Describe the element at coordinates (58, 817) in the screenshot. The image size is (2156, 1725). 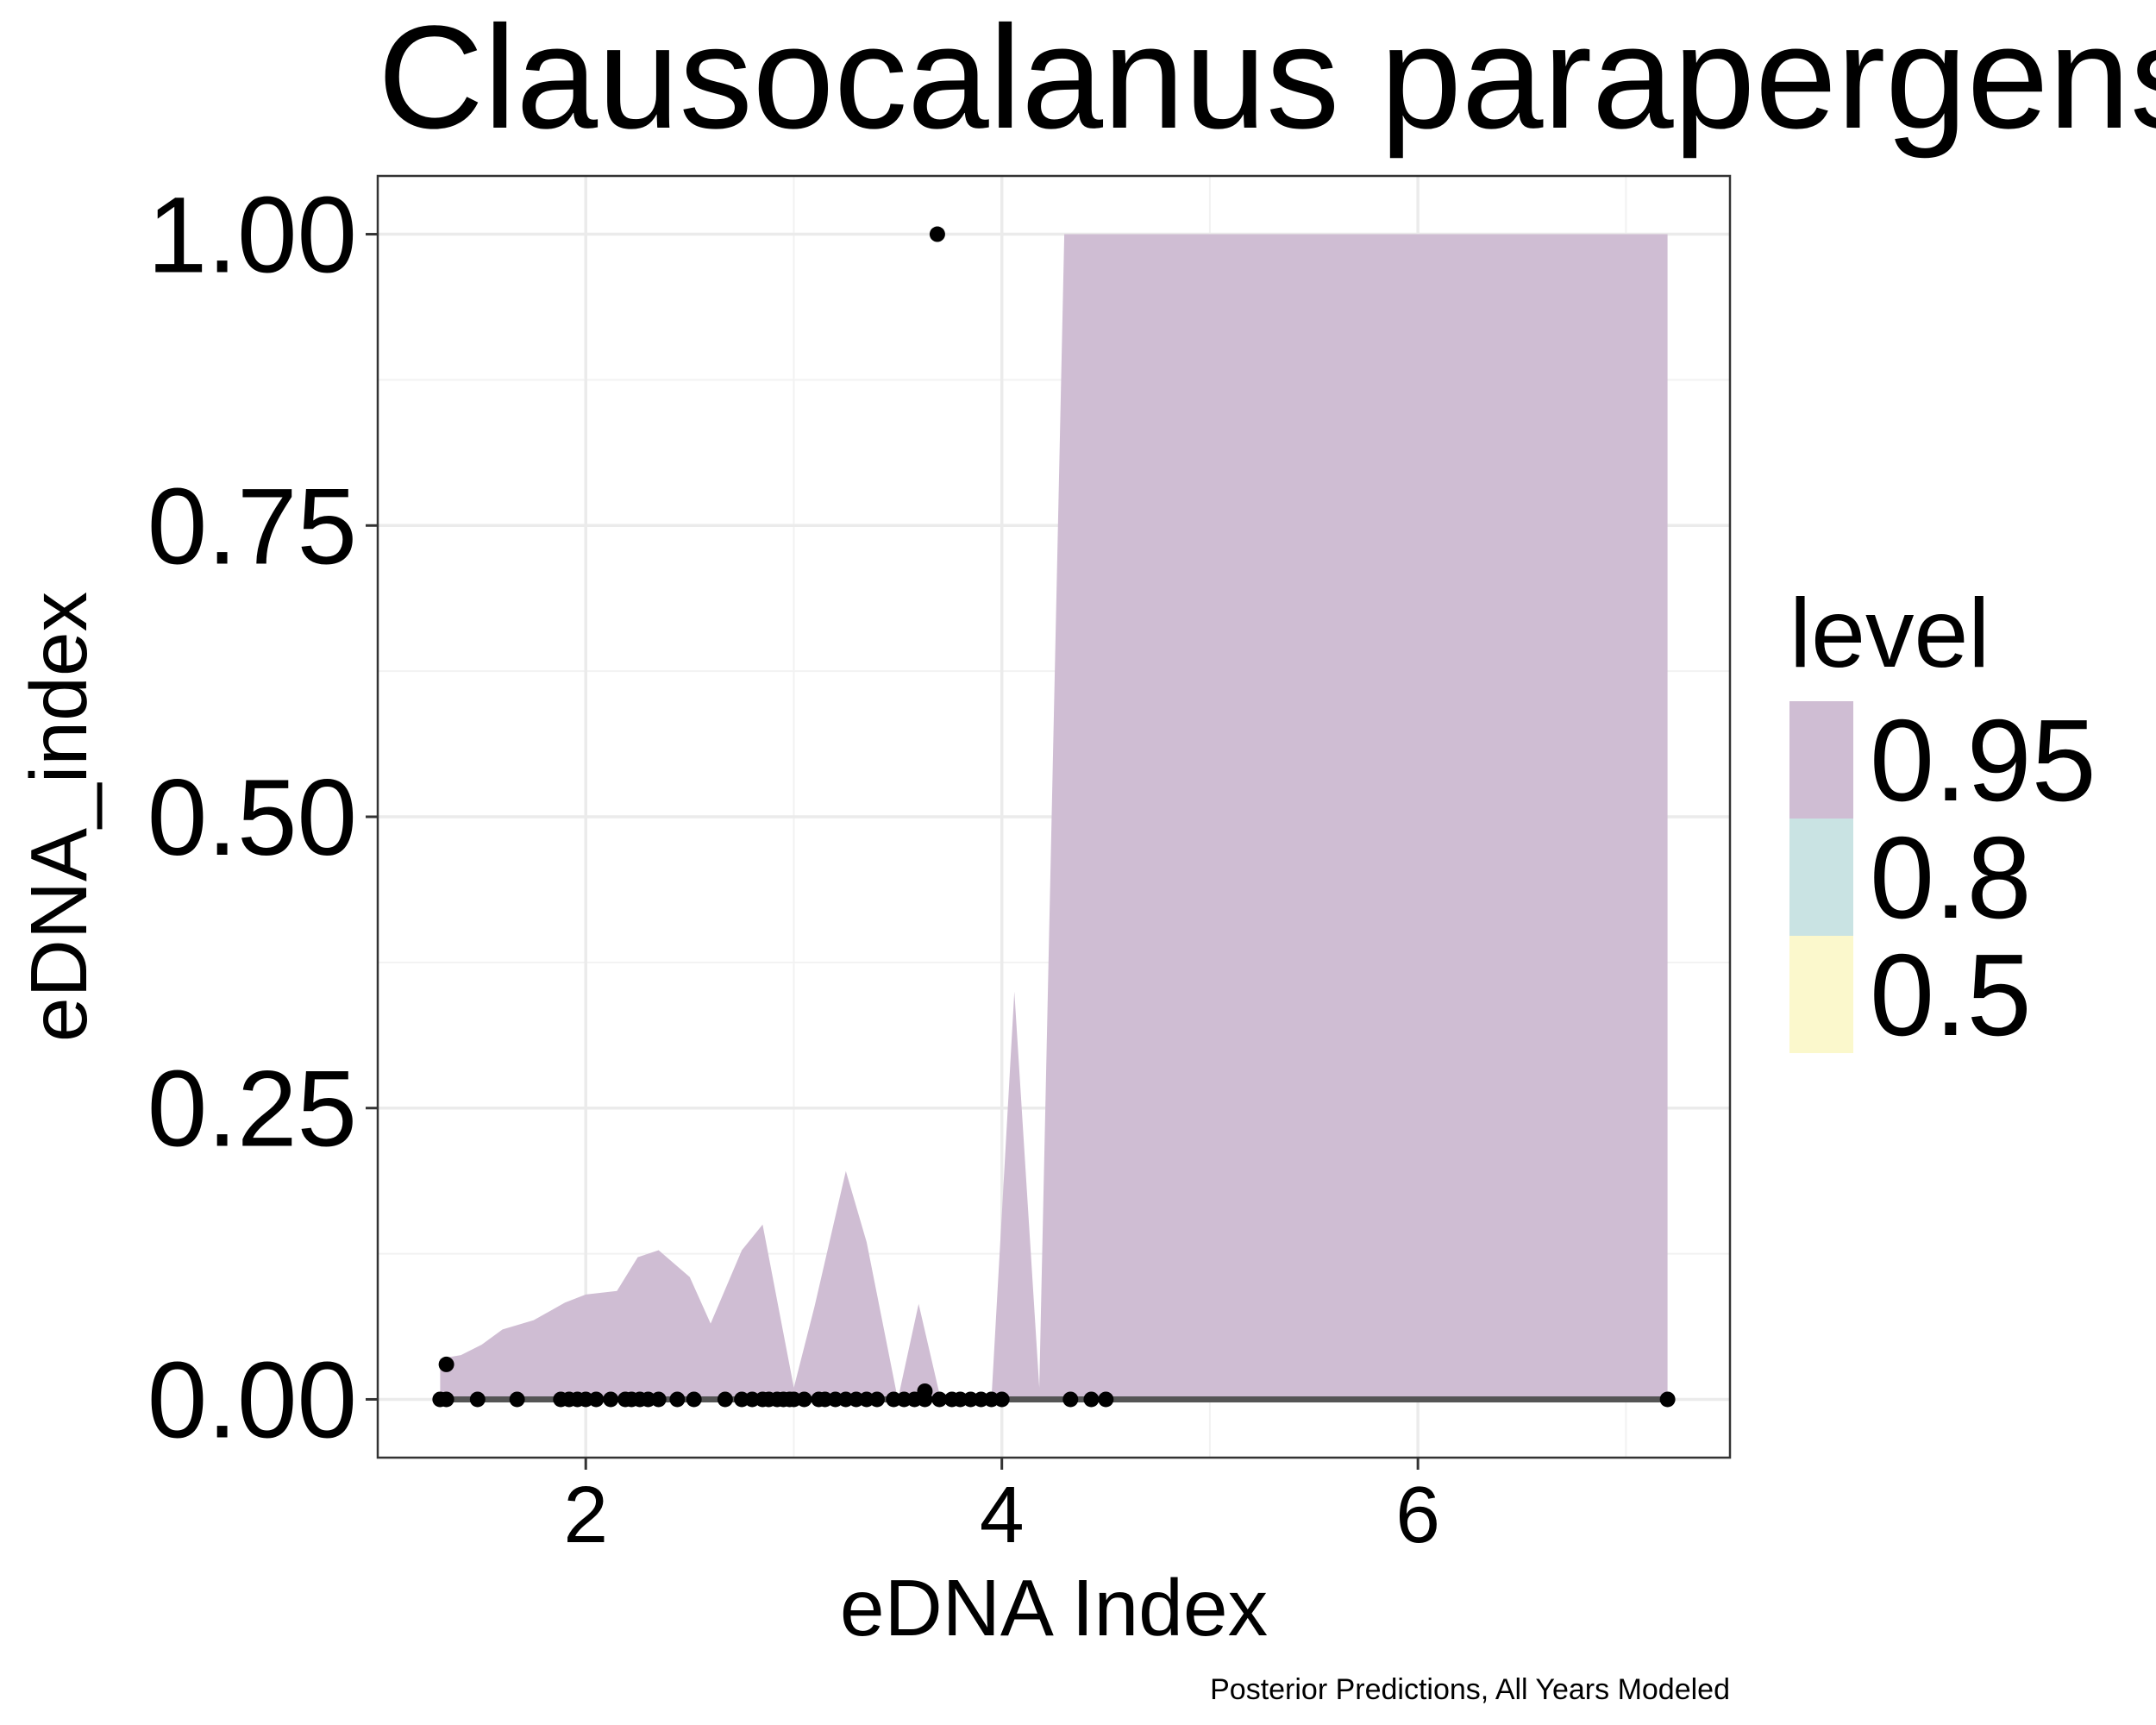
I see `y-axis-title: eDNA_index` at that location.